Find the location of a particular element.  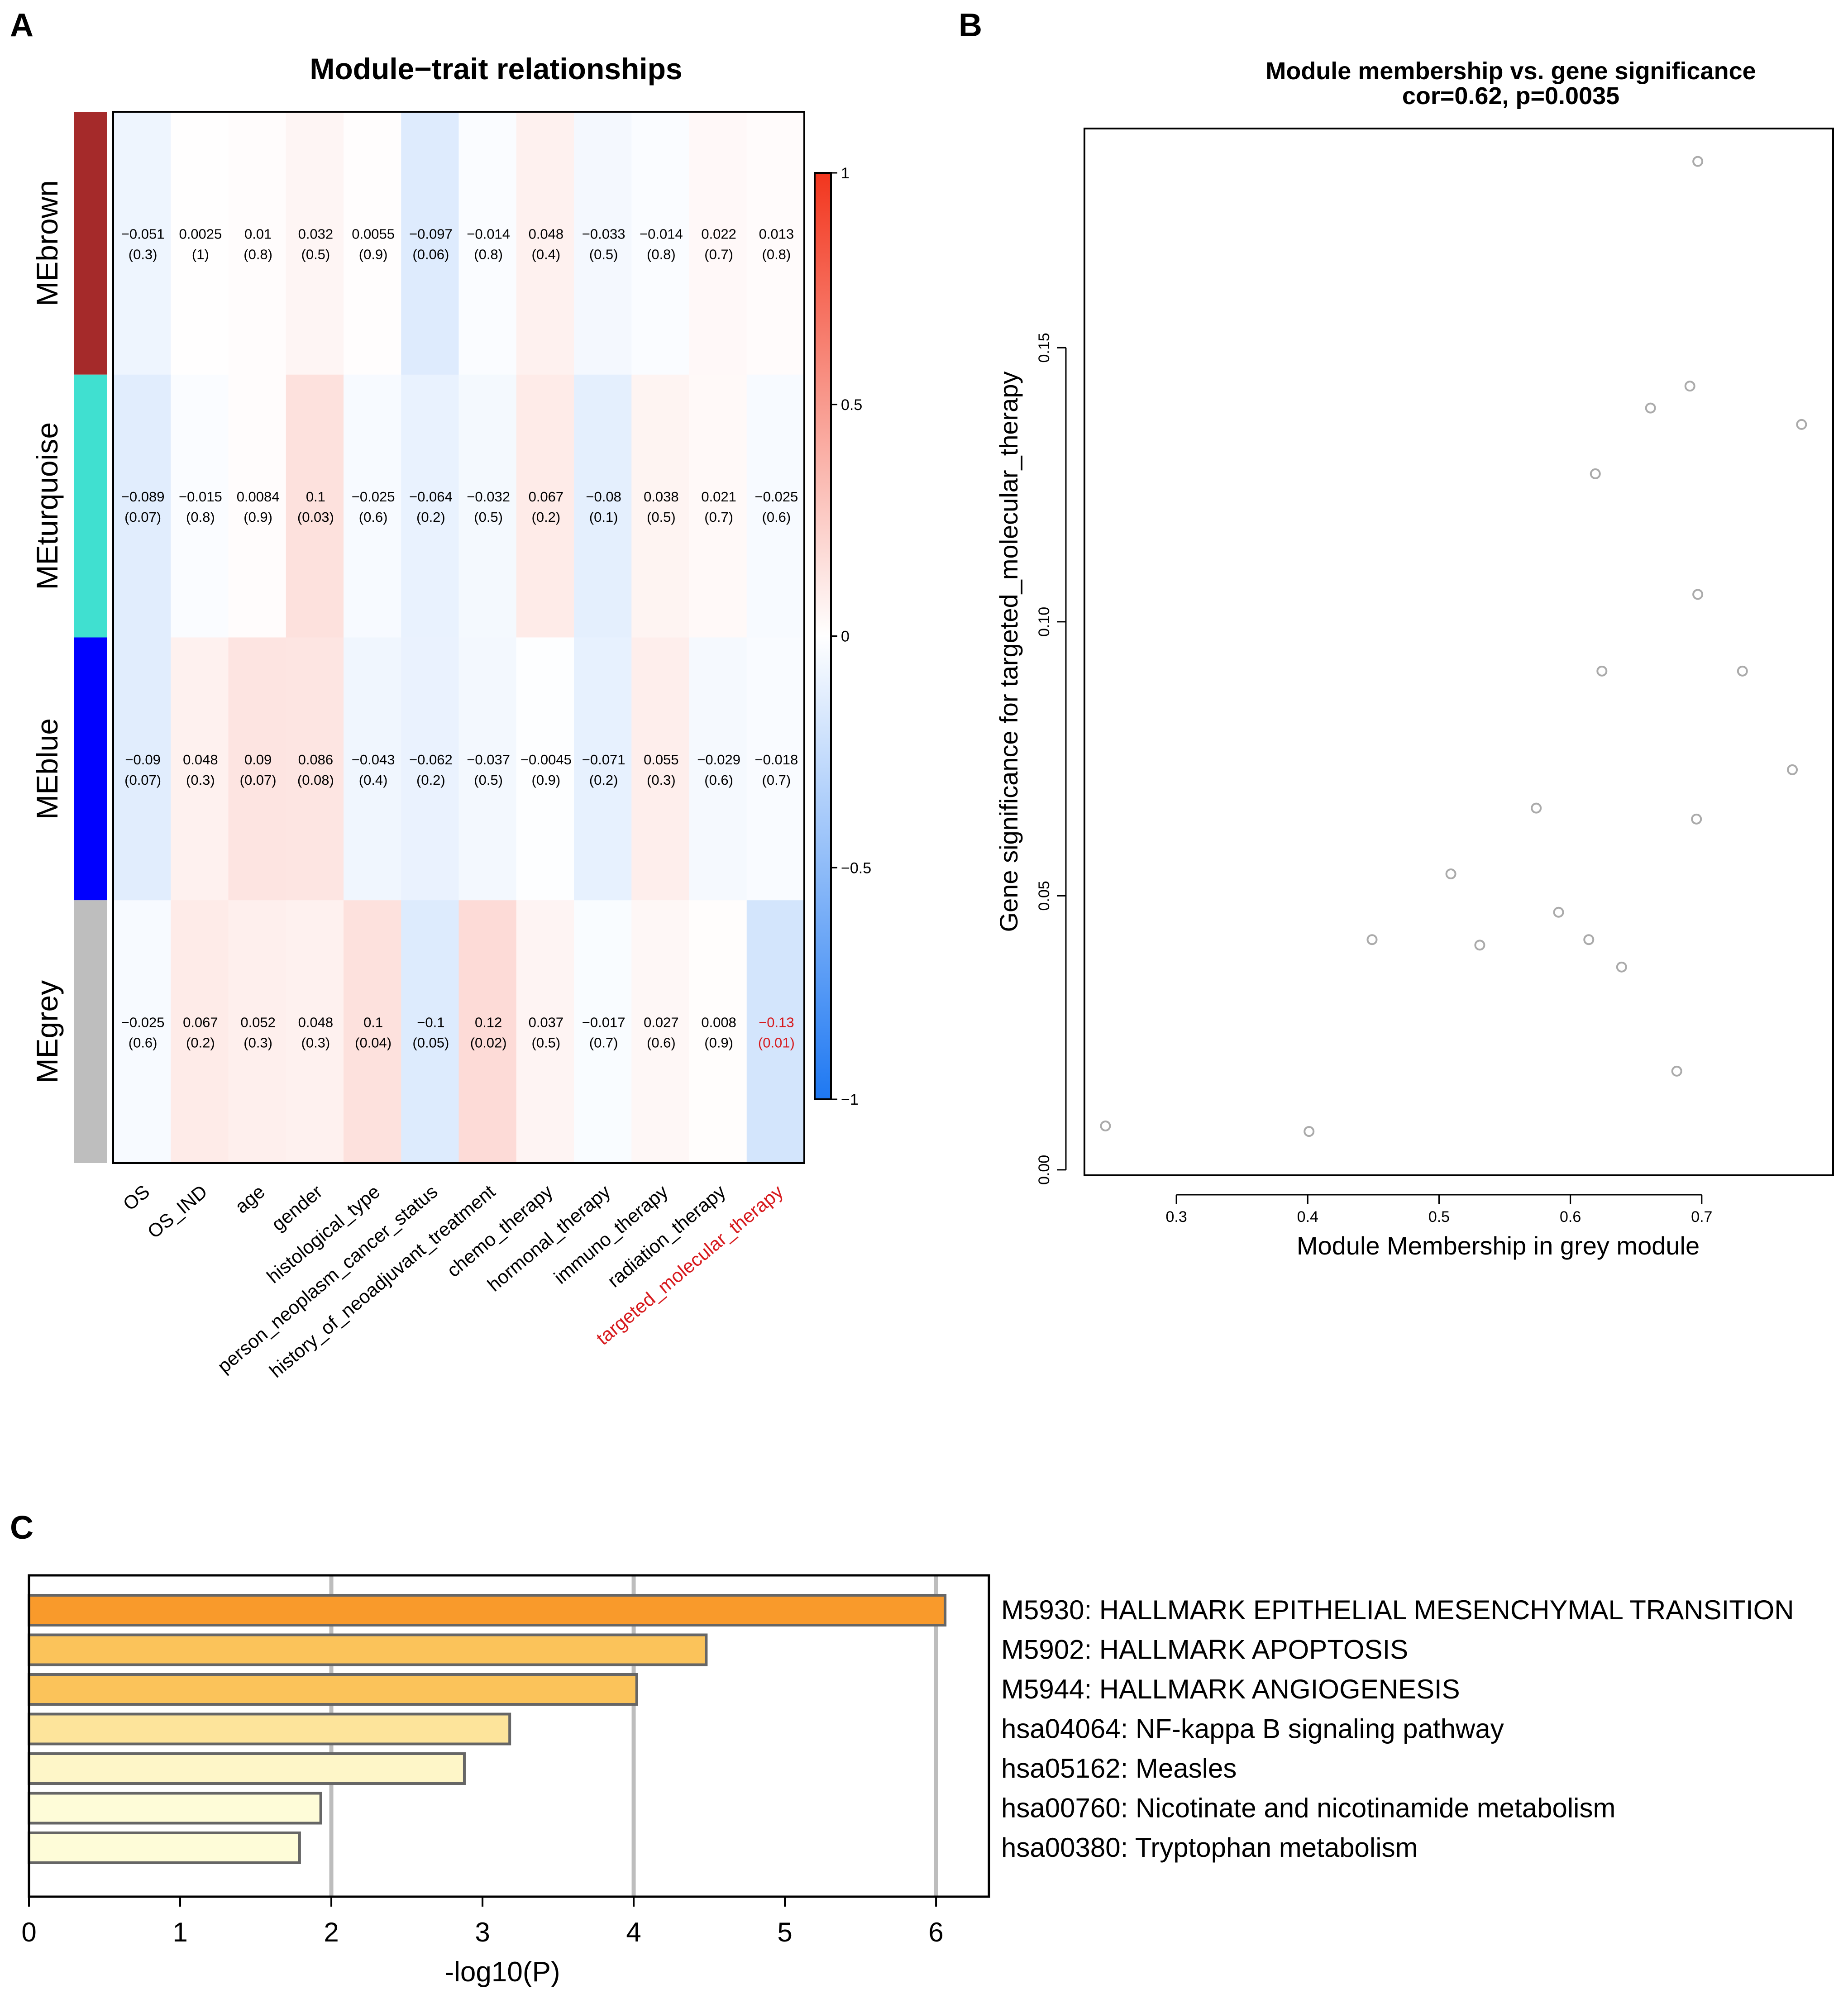

heatmap-cell-value: 0.067 is located at coordinates (200, 1023).